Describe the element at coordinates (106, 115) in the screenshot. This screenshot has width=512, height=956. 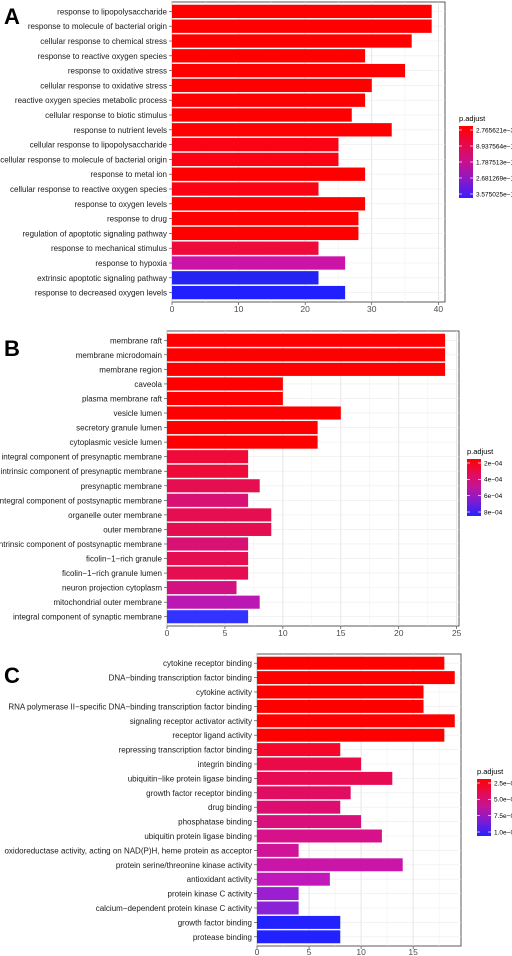
I see `category-label: cellular response to biotic stimulus` at that location.